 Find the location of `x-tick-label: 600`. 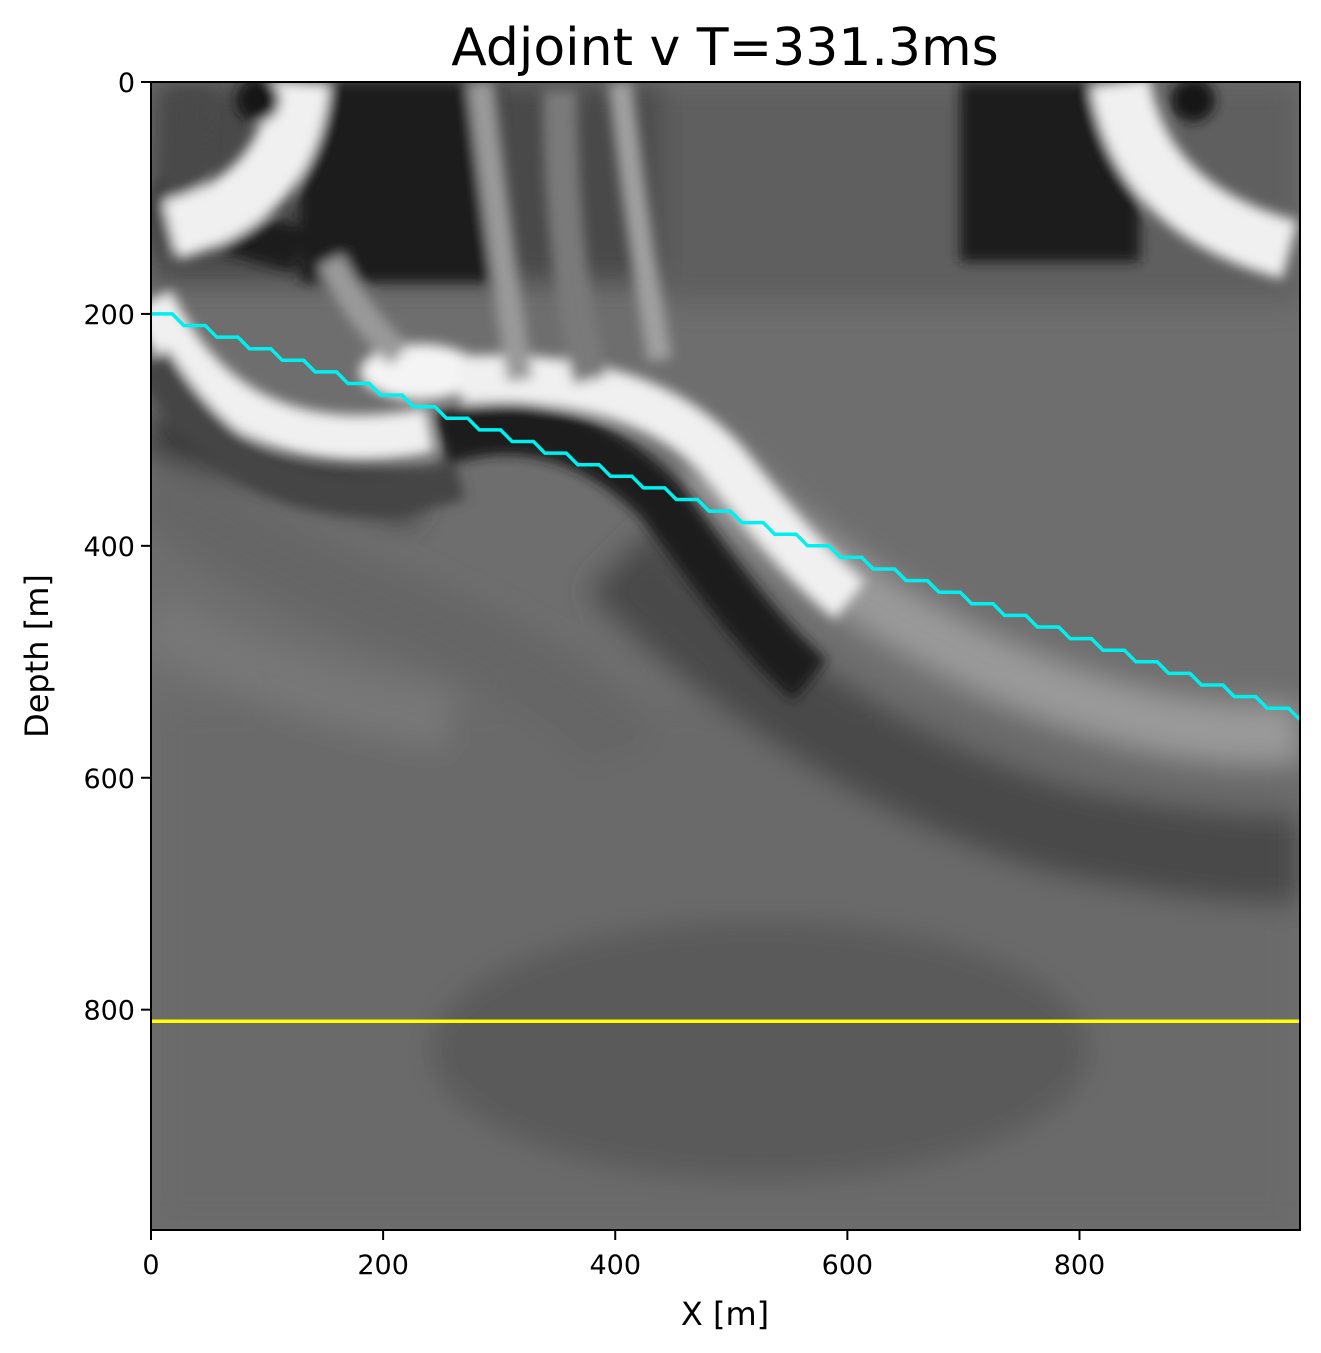

x-tick-label: 600 is located at coordinates (848, 1265).